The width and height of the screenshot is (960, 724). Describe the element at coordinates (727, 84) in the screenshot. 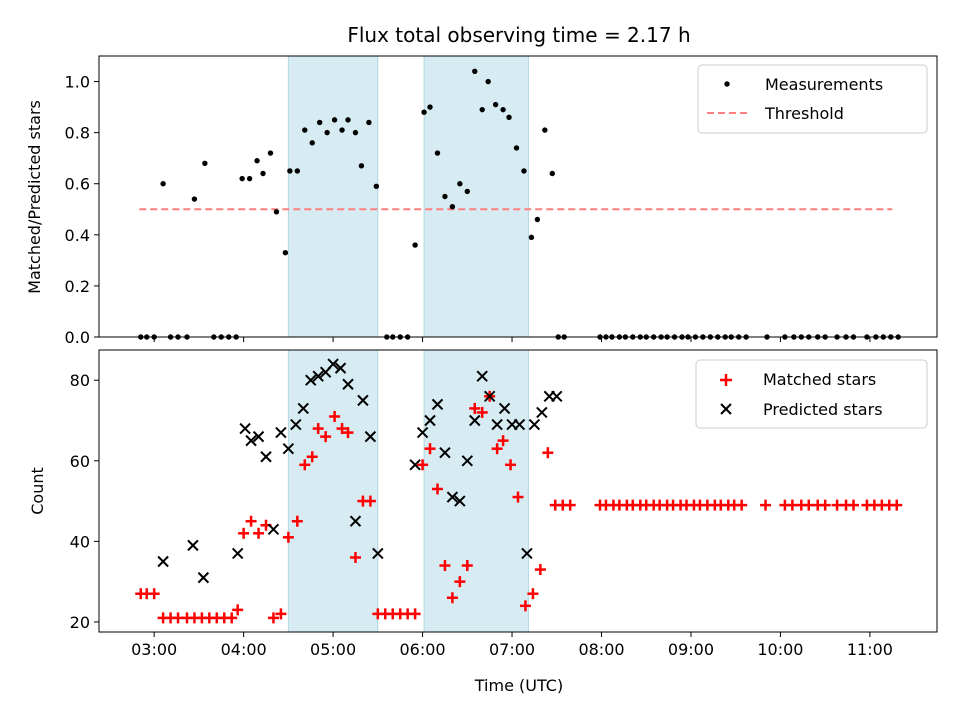

I see `legend-measurements-marker` at that location.